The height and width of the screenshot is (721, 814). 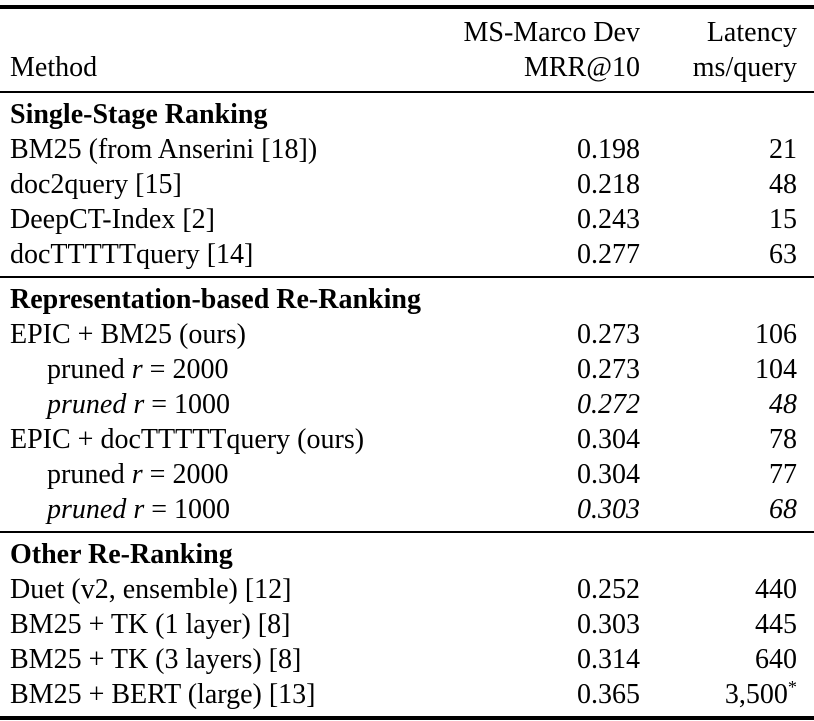 What do you see at coordinates (407, 334) in the screenshot?
I see `table-row: EPIC + BM25 (ours) 0.273 106` at bounding box center [407, 334].